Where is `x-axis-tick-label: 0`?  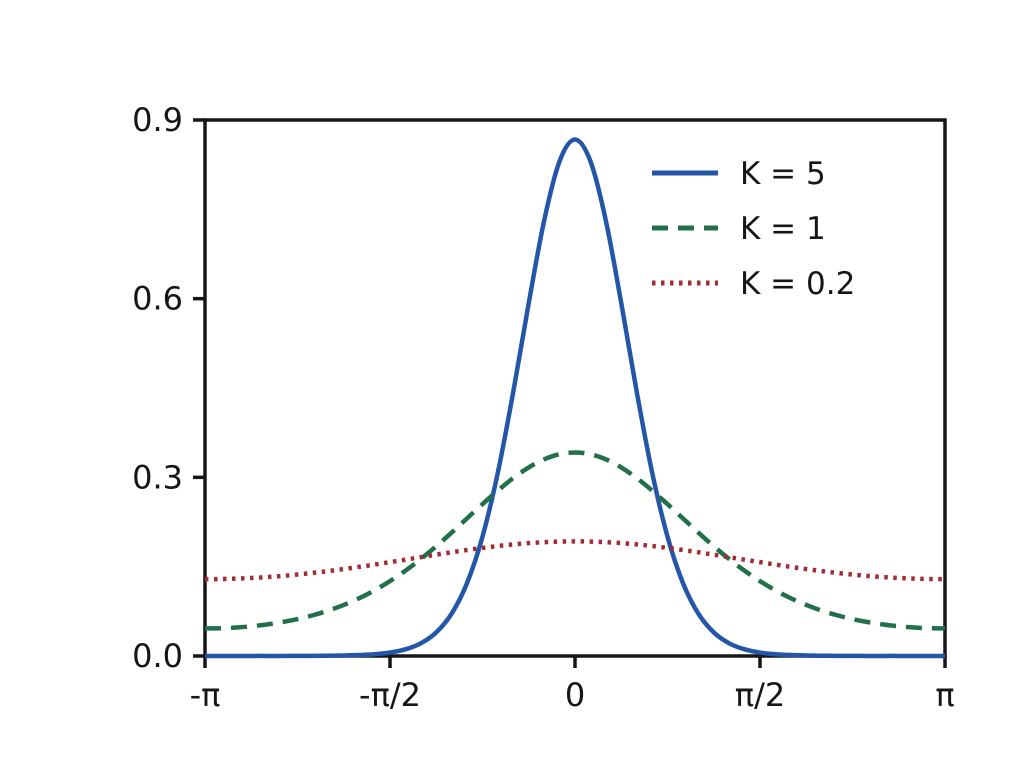
x-axis-tick-label: 0 is located at coordinates (575, 695).